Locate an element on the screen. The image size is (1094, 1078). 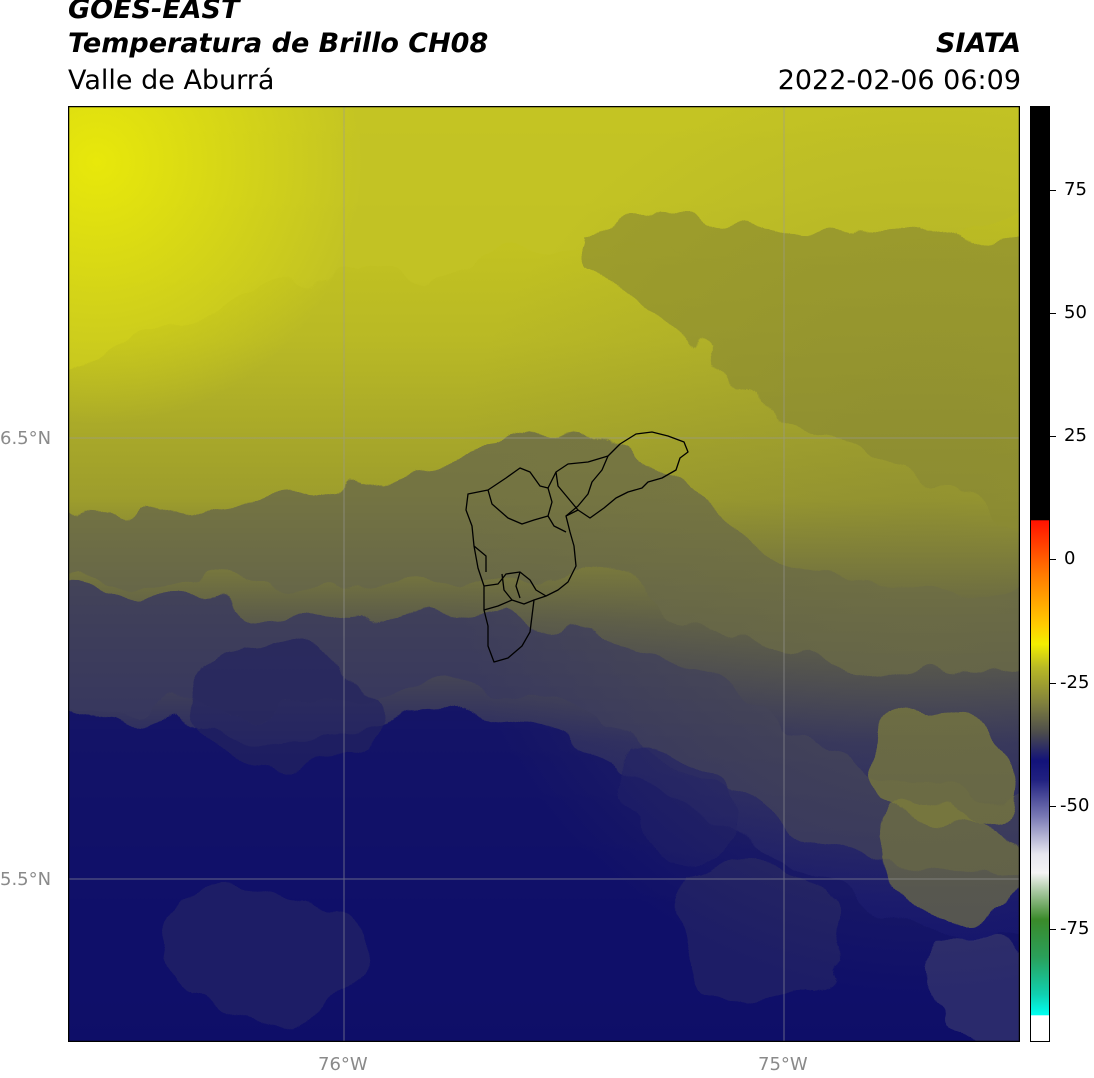
temperature-colorbar is located at coordinates (1040, 574).